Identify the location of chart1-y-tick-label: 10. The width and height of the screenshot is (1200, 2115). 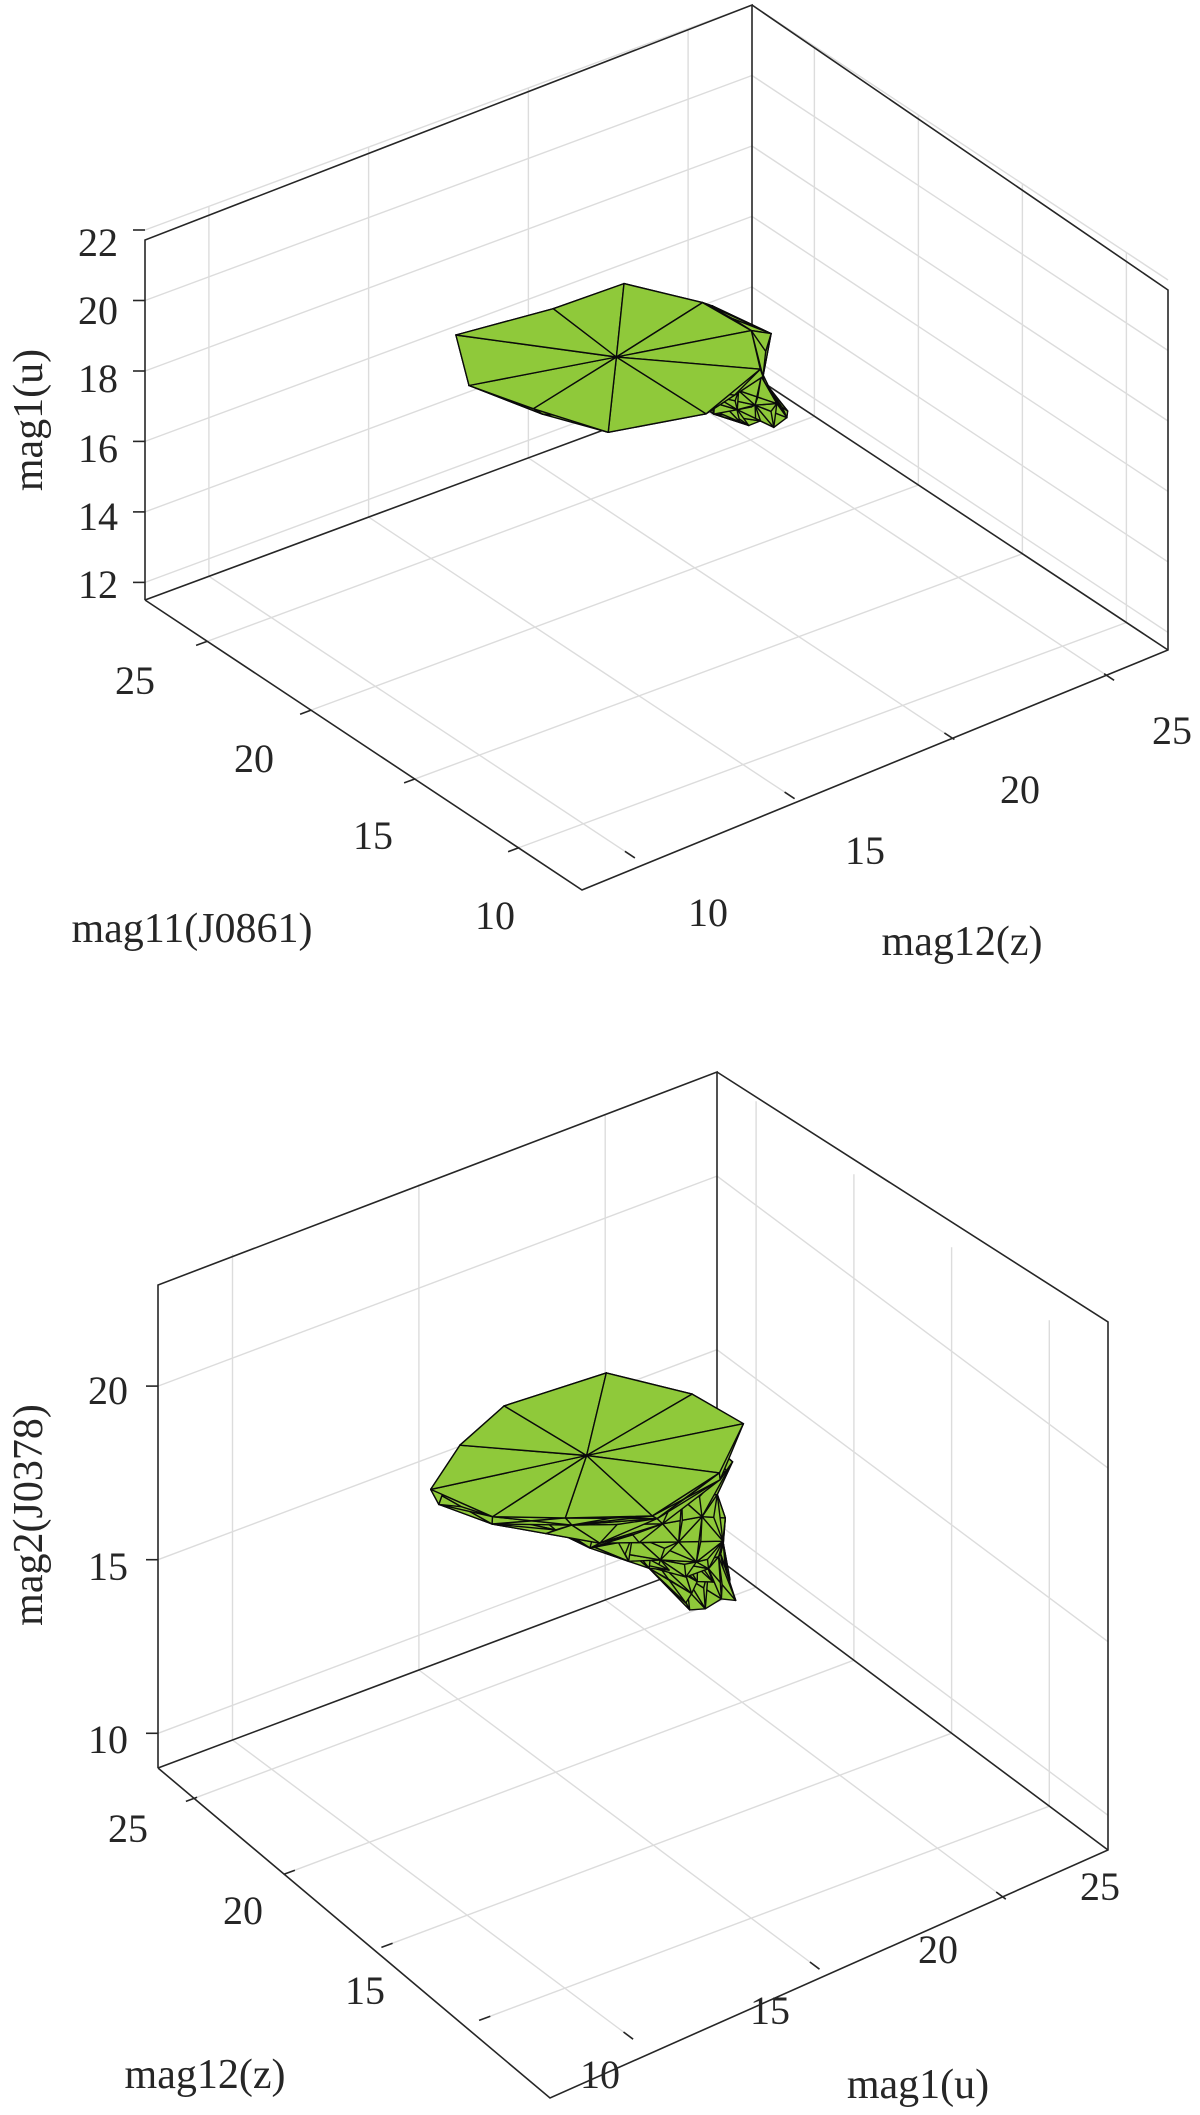
(495, 915).